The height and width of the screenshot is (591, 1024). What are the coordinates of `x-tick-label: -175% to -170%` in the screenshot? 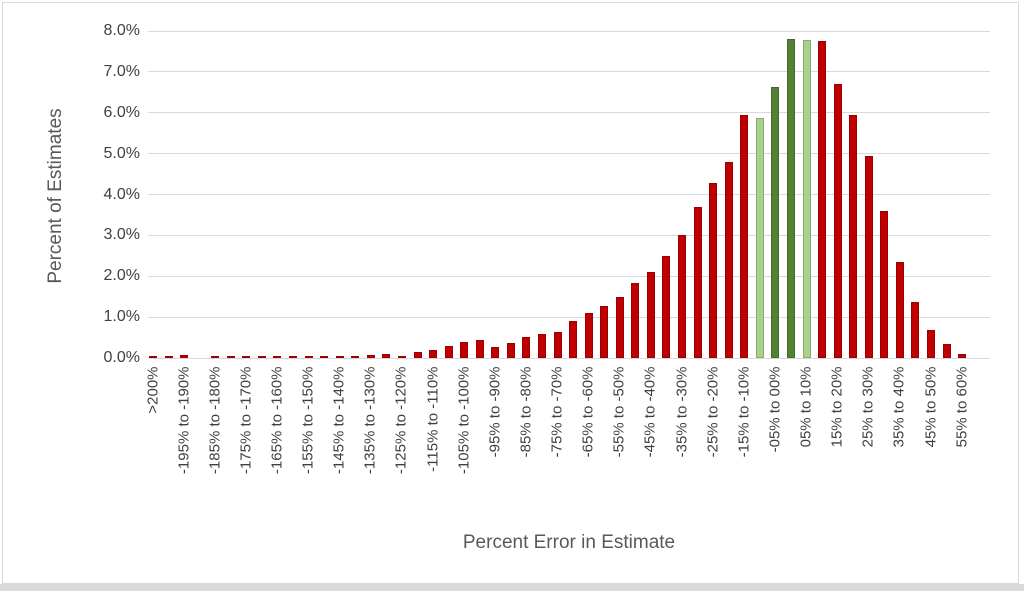 It's located at (246, 420).